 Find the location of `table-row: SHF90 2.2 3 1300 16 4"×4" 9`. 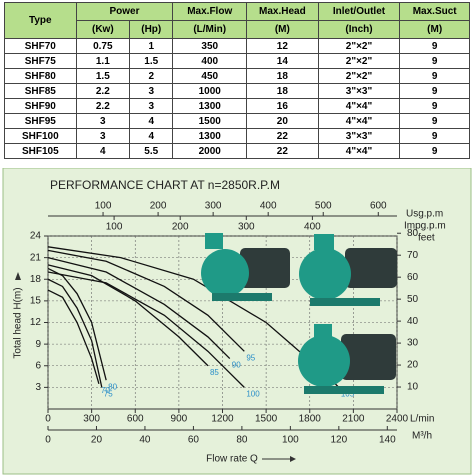

table-row: SHF90 2.2 3 1300 16 4"×4" 9 is located at coordinates (237, 106).